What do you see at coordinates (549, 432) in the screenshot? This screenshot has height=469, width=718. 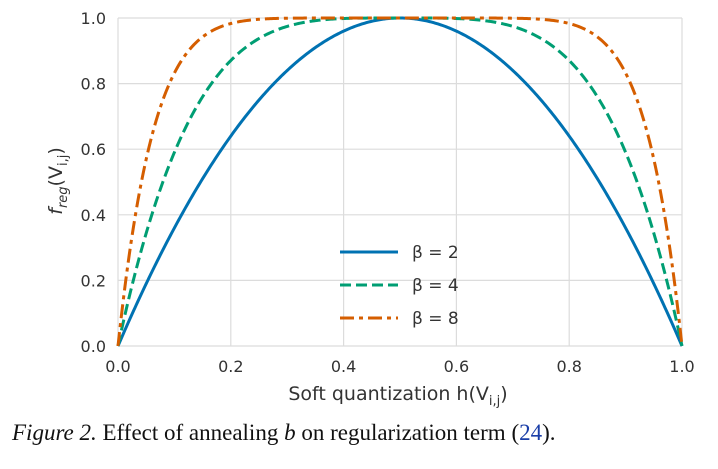 I see `caption-text-end: ).` at bounding box center [549, 432].